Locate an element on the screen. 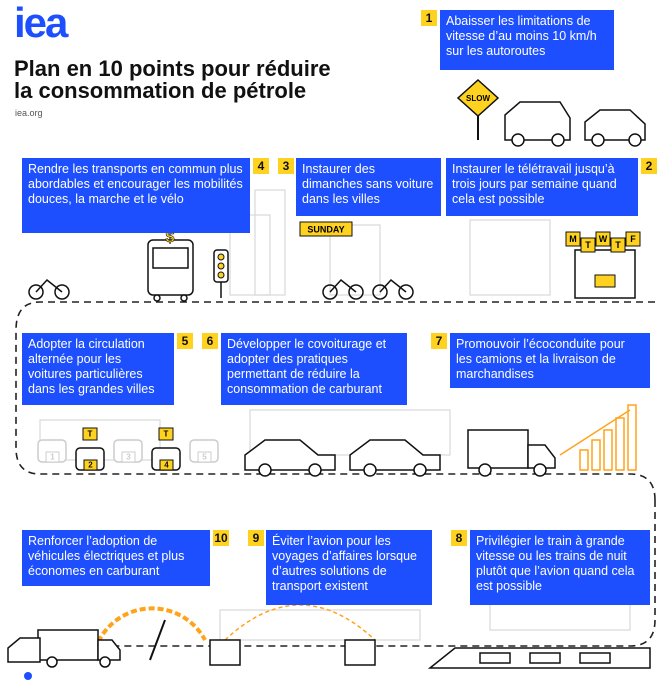 The height and width of the screenshot is (680, 660). point-number: 10 is located at coordinates (221, 538).